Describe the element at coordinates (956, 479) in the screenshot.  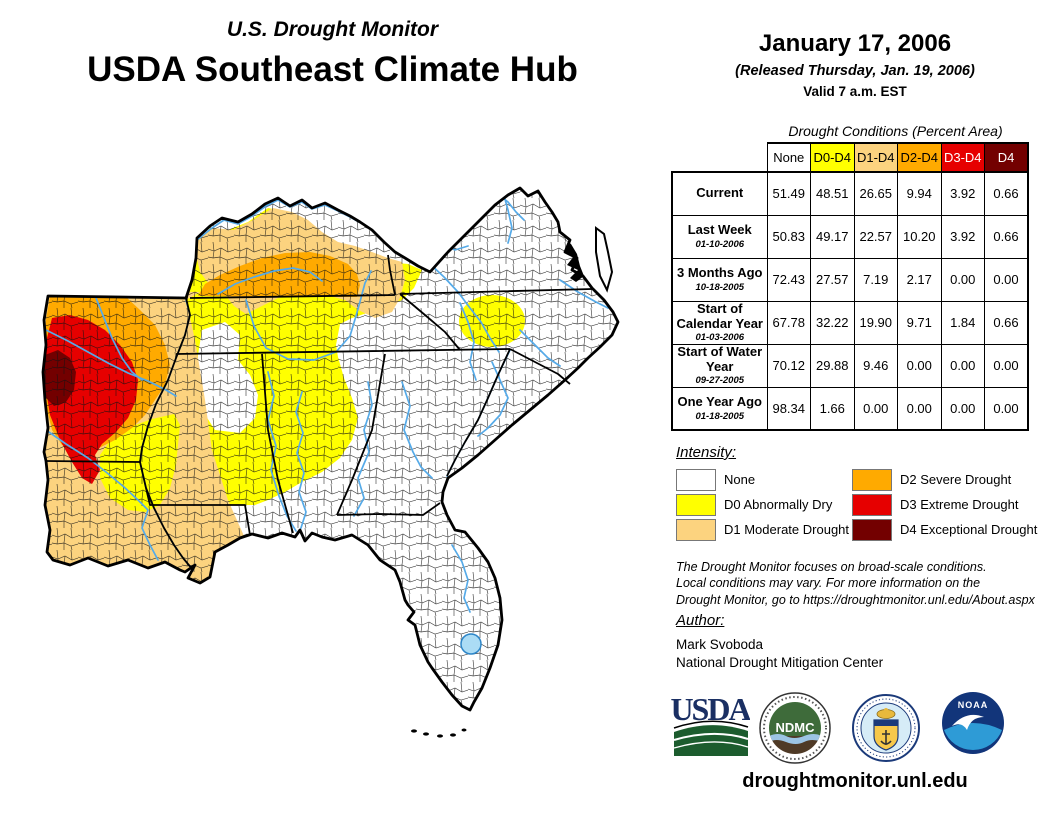
I see `legend-label: D2 Severe Drought` at that location.